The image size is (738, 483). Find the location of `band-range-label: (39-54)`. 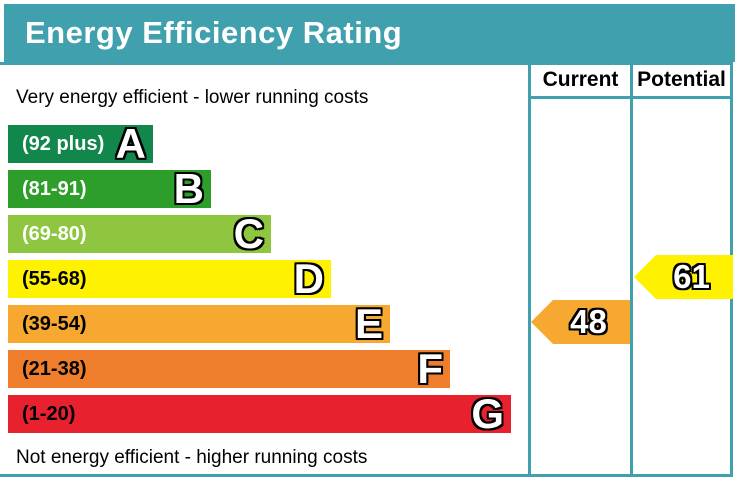

band-range-label: (39-54) is located at coordinates (54, 324).